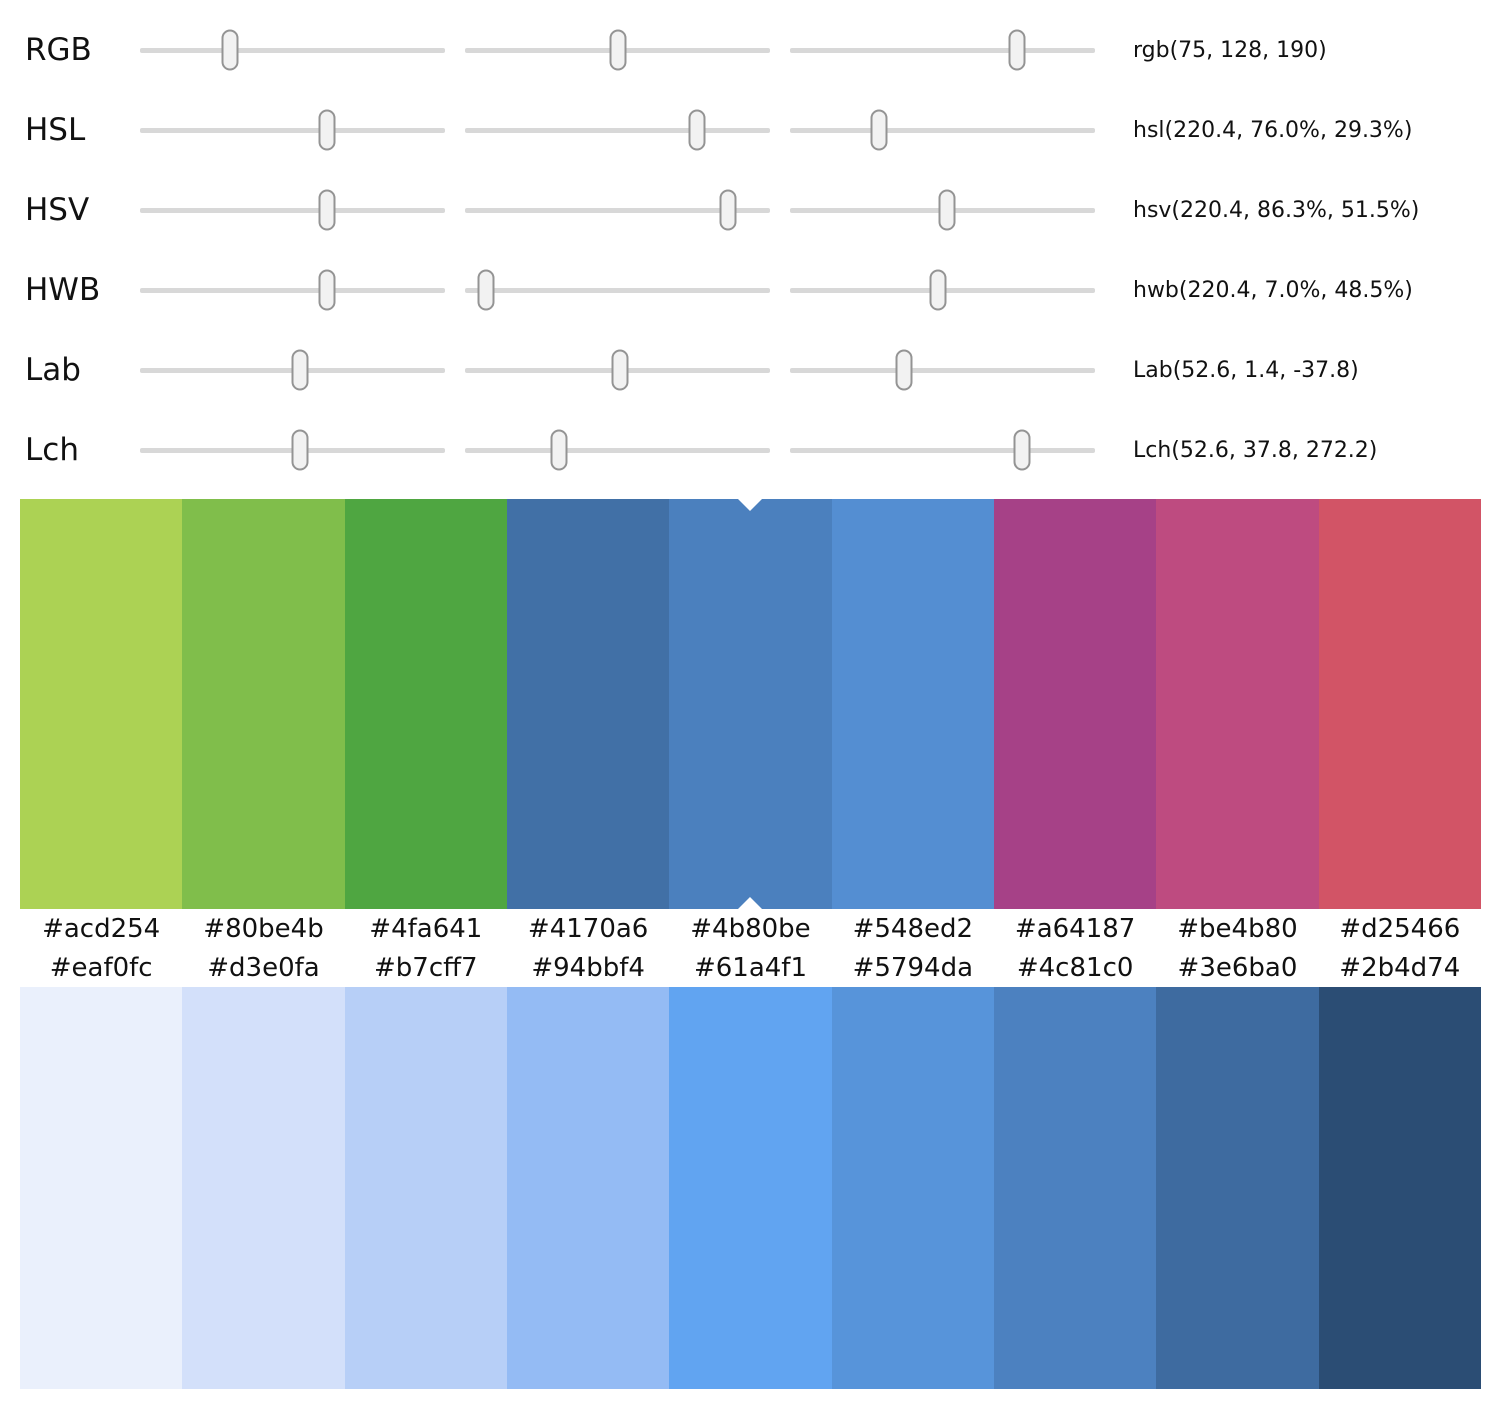 The height and width of the screenshot is (1415, 1501). What do you see at coordinates (52, 449) in the screenshot?
I see `slider-row-label: Lch` at bounding box center [52, 449].